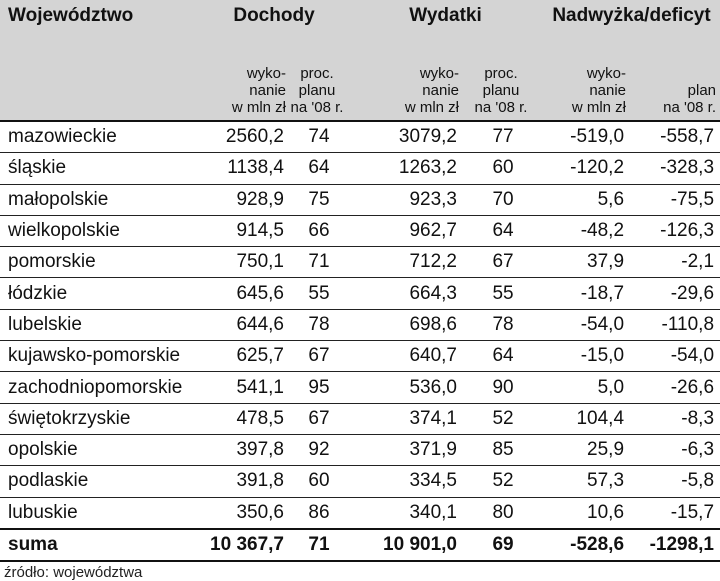  What do you see at coordinates (675, 387) in the screenshot?
I see `value-cell: -26,6` at bounding box center [675, 387].